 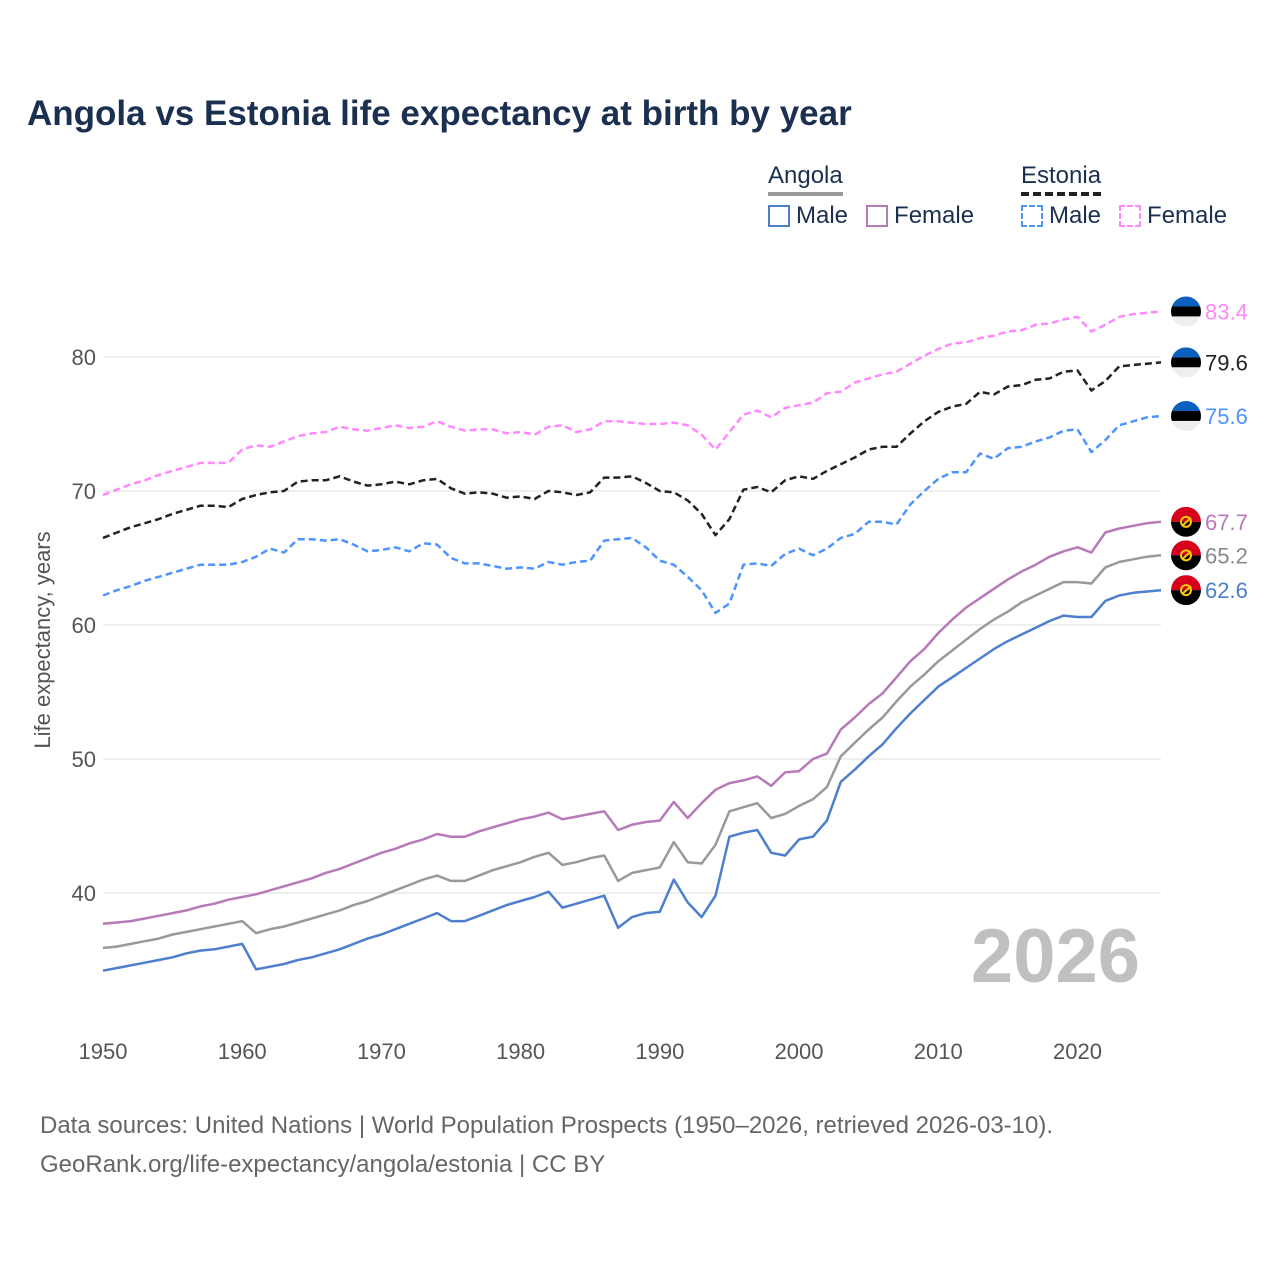 I want to click on y-tick-label: 50, so click(x=84, y=759).